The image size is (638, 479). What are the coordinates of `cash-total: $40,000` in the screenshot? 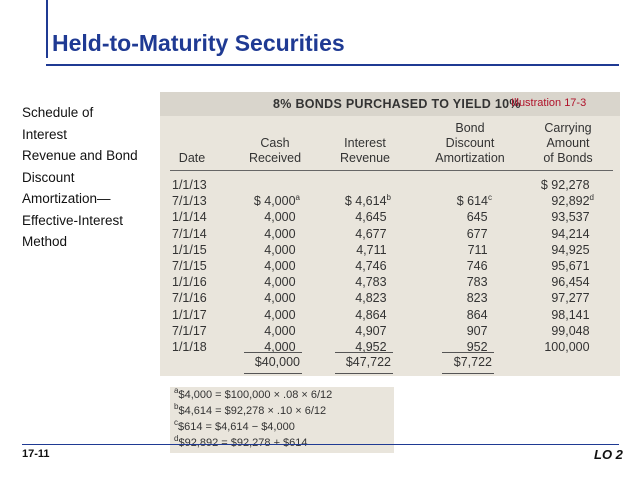 It's located at (277, 362).